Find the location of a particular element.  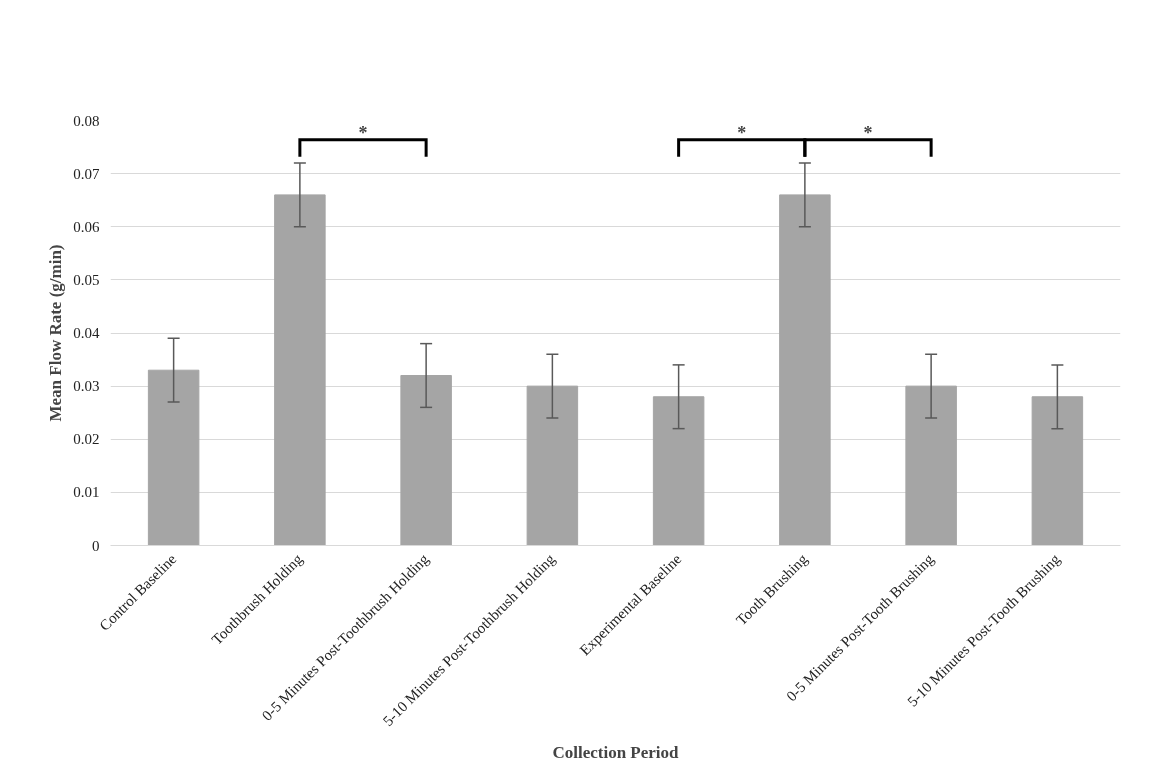

y-tick-label: 0.06 is located at coordinates (86, 226).